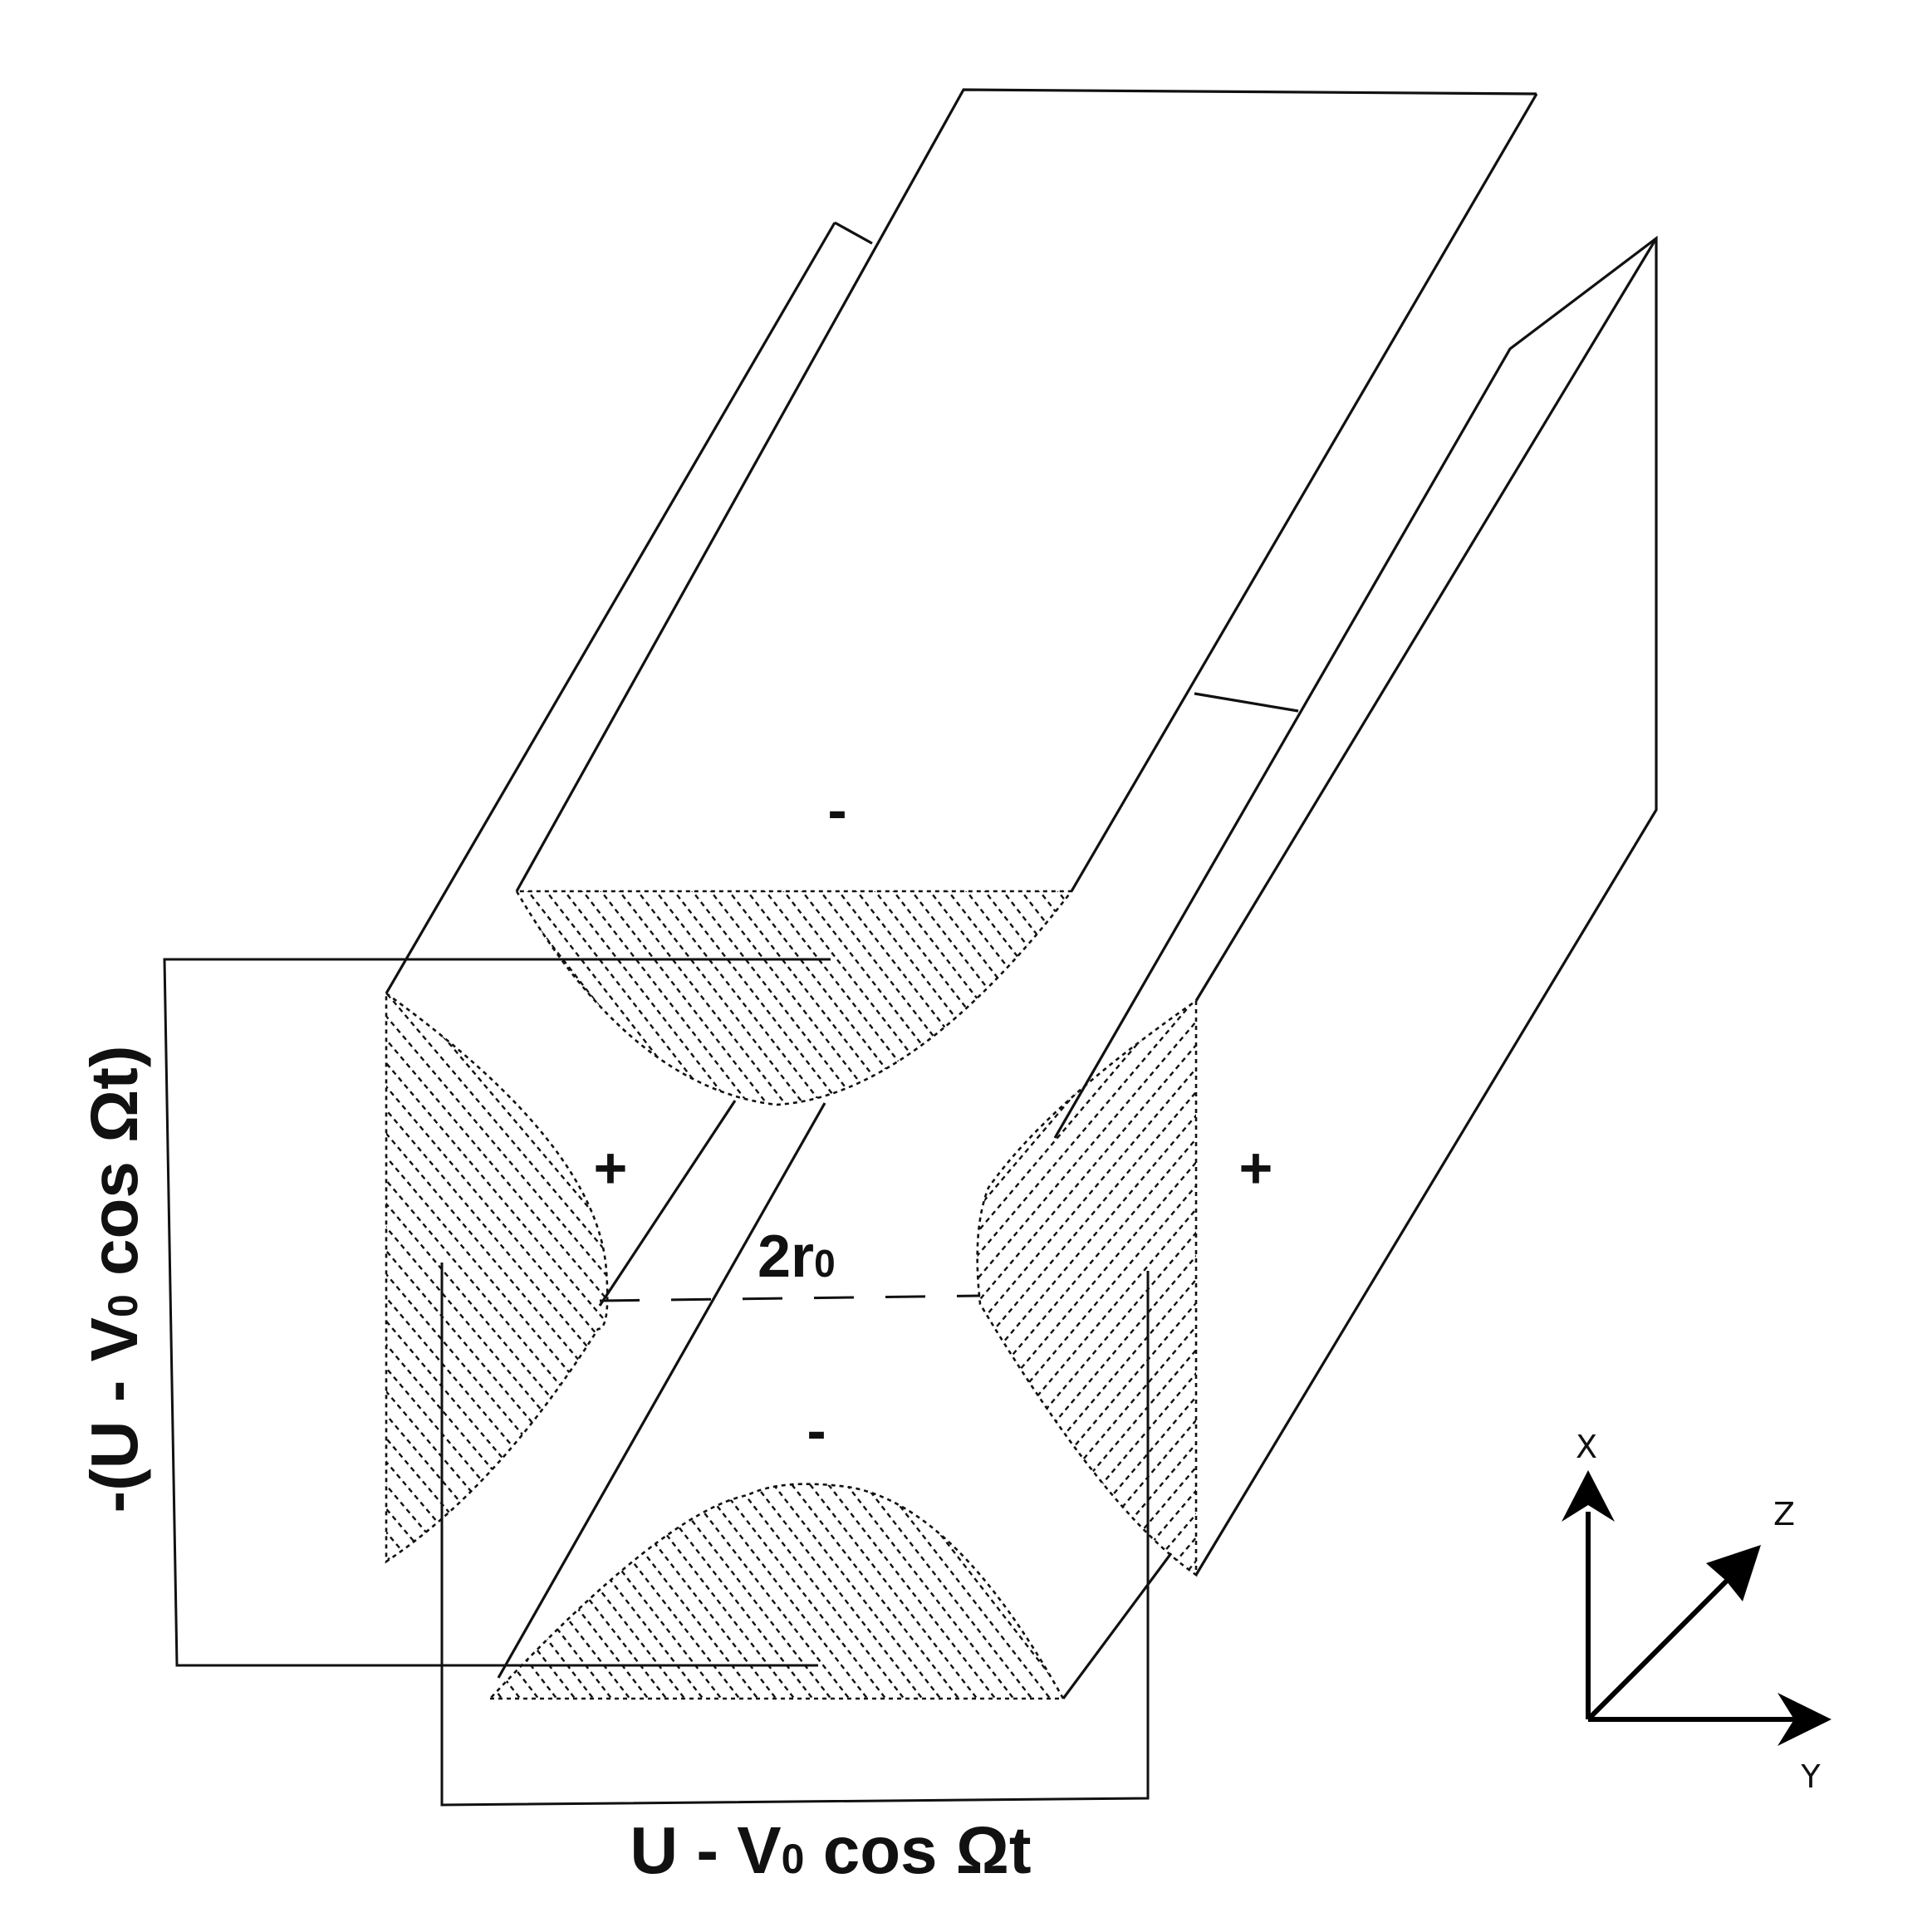 The height and width of the screenshot is (1932, 1932). What do you see at coordinates (1586, 1447) in the screenshot?
I see `x-axis-label: X` at bounding box center [1586, 1447].